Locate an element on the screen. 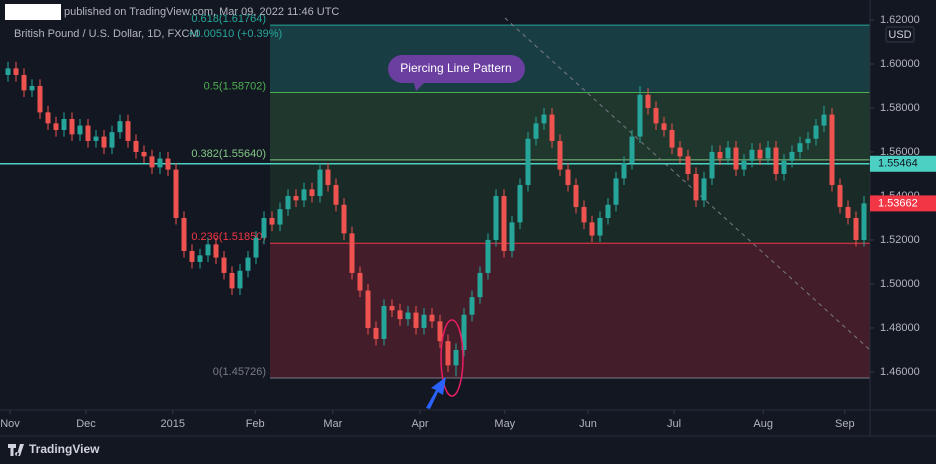  y-tick-label: 1.50000 is located at coordinates (900, 284).